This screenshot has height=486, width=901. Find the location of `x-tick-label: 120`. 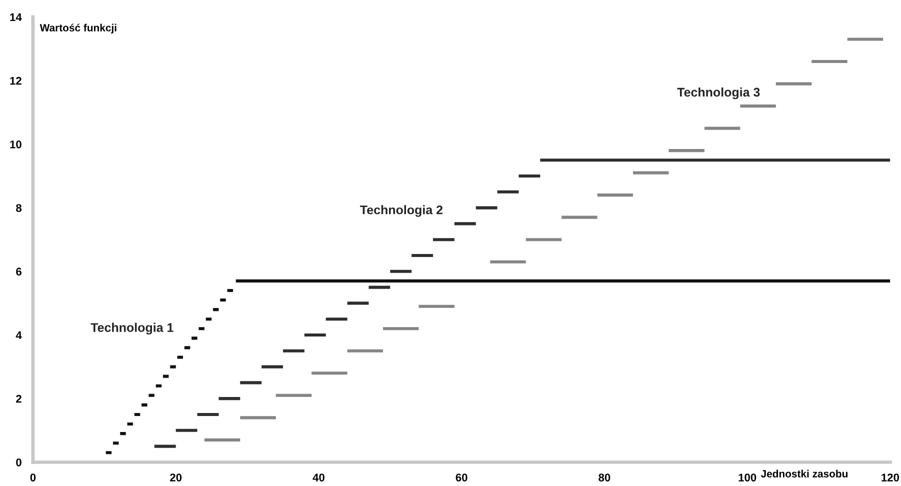

x-tick-label: 120 is located at coordinates (891, 478).